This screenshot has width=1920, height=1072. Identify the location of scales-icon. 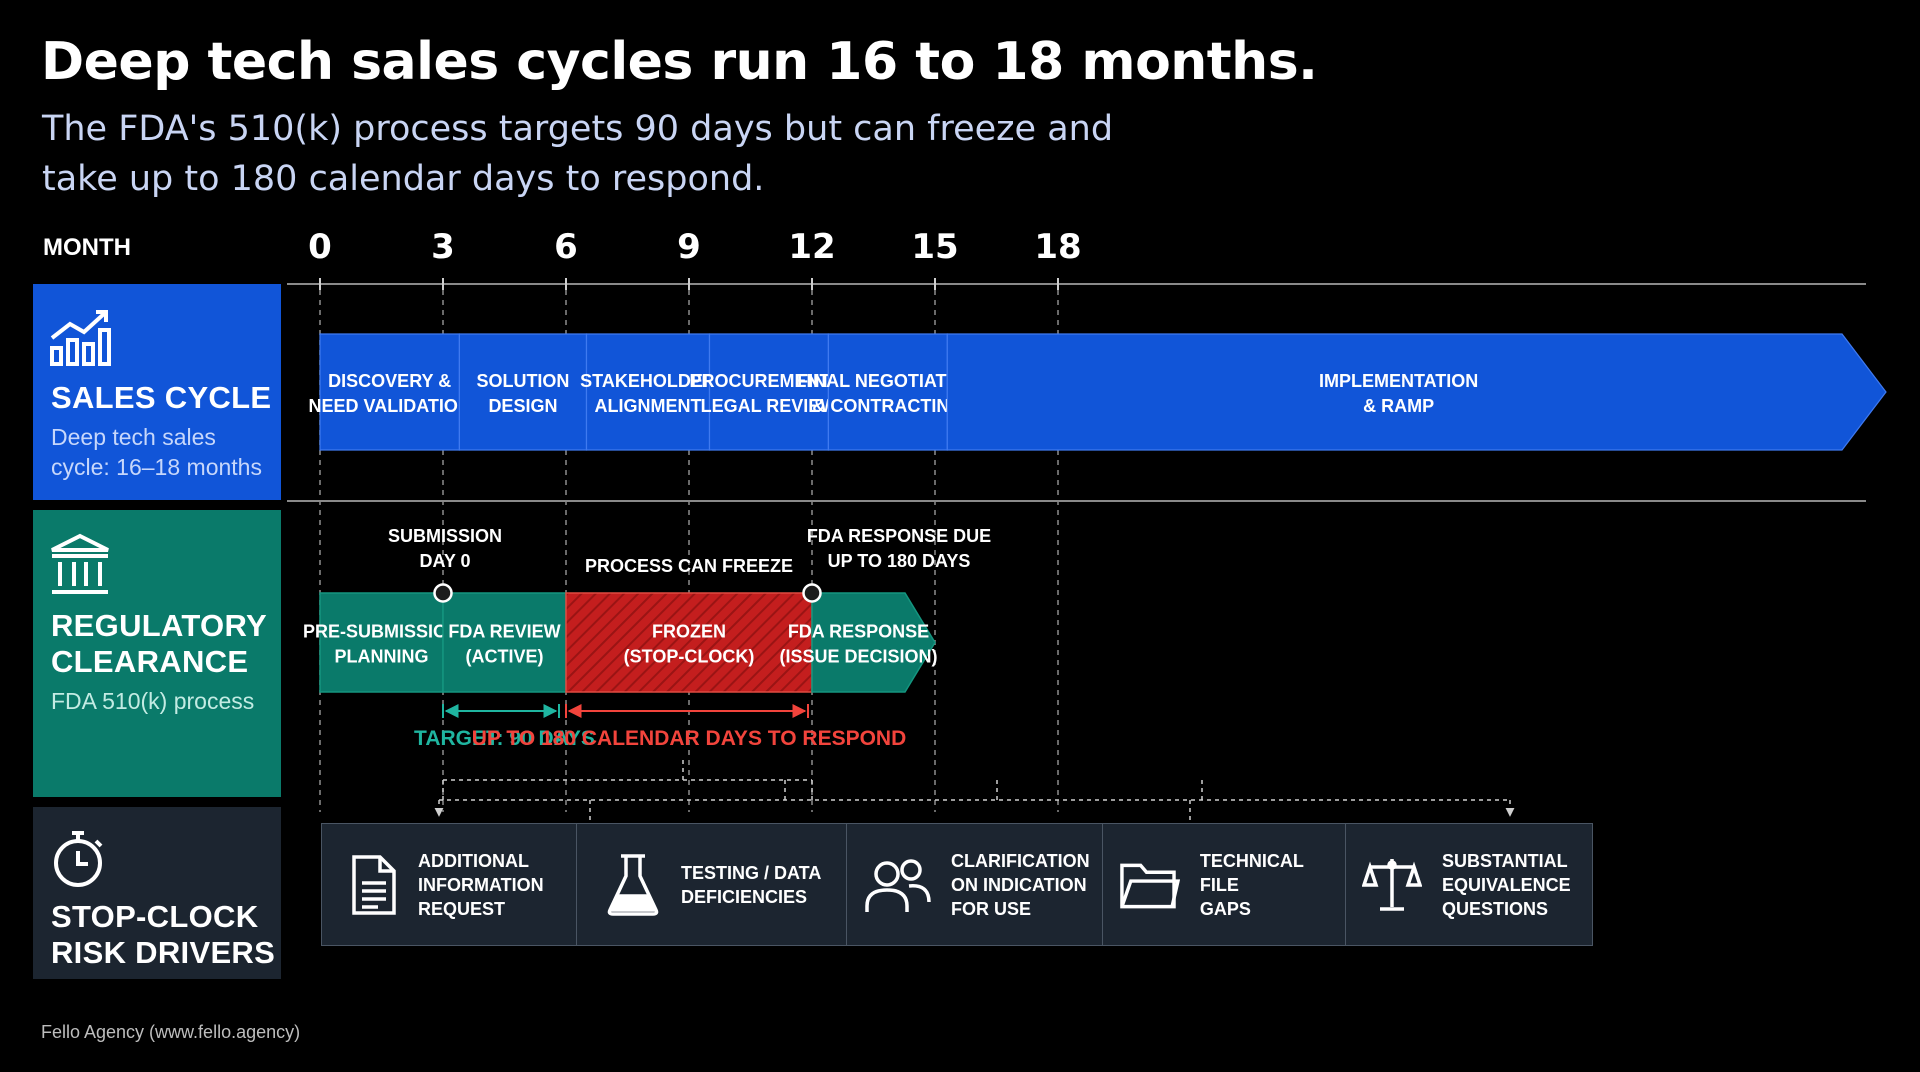
(1392, 884).